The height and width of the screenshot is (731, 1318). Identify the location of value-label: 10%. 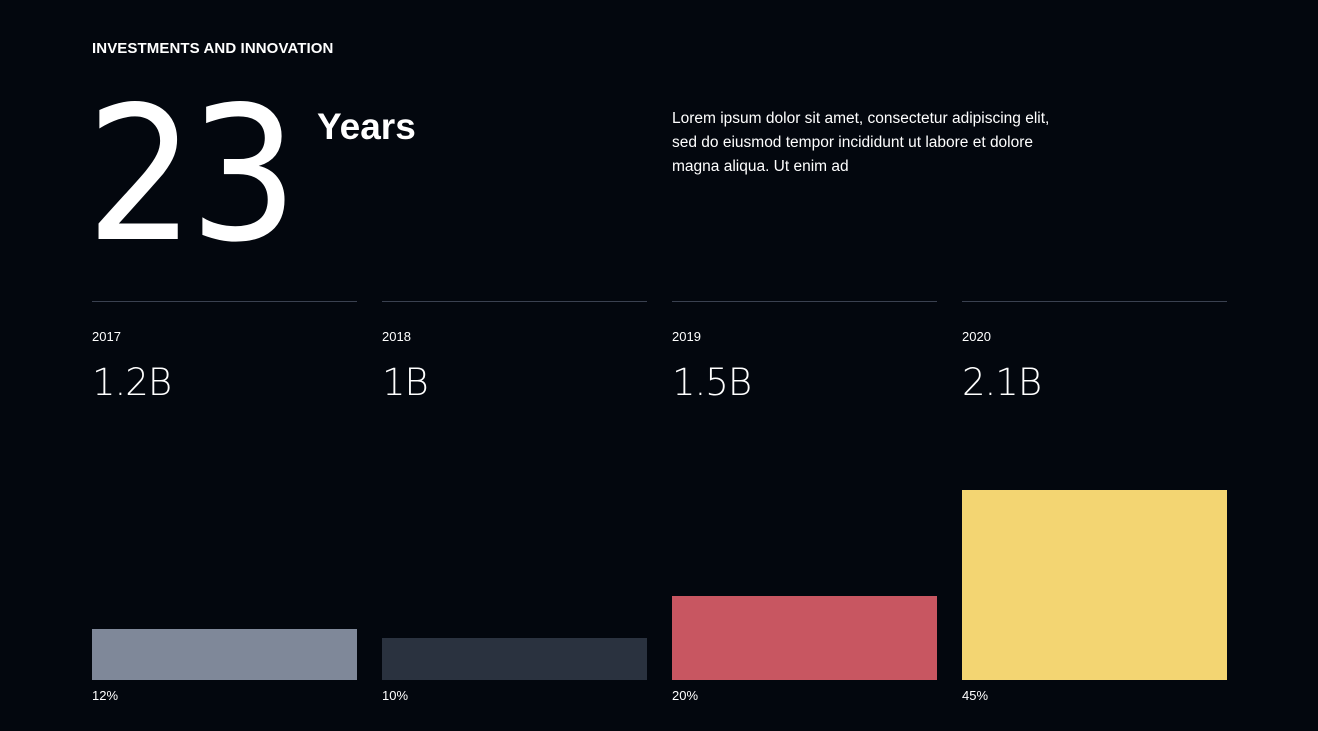
(395, 695).